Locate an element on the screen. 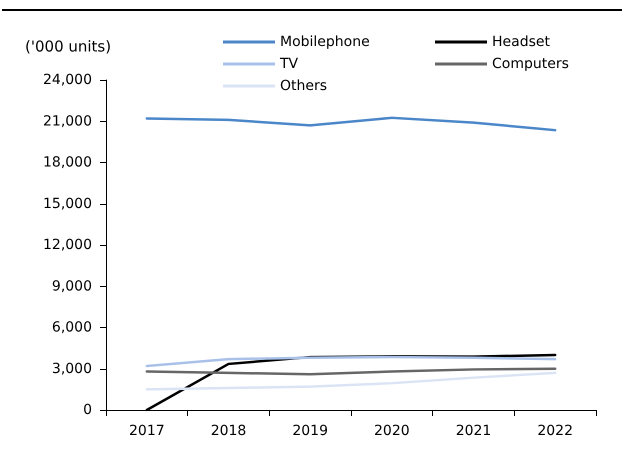 This screenshot has height=462, width=622. x-tick-label: 2017 is located at coordinates (147, 431).